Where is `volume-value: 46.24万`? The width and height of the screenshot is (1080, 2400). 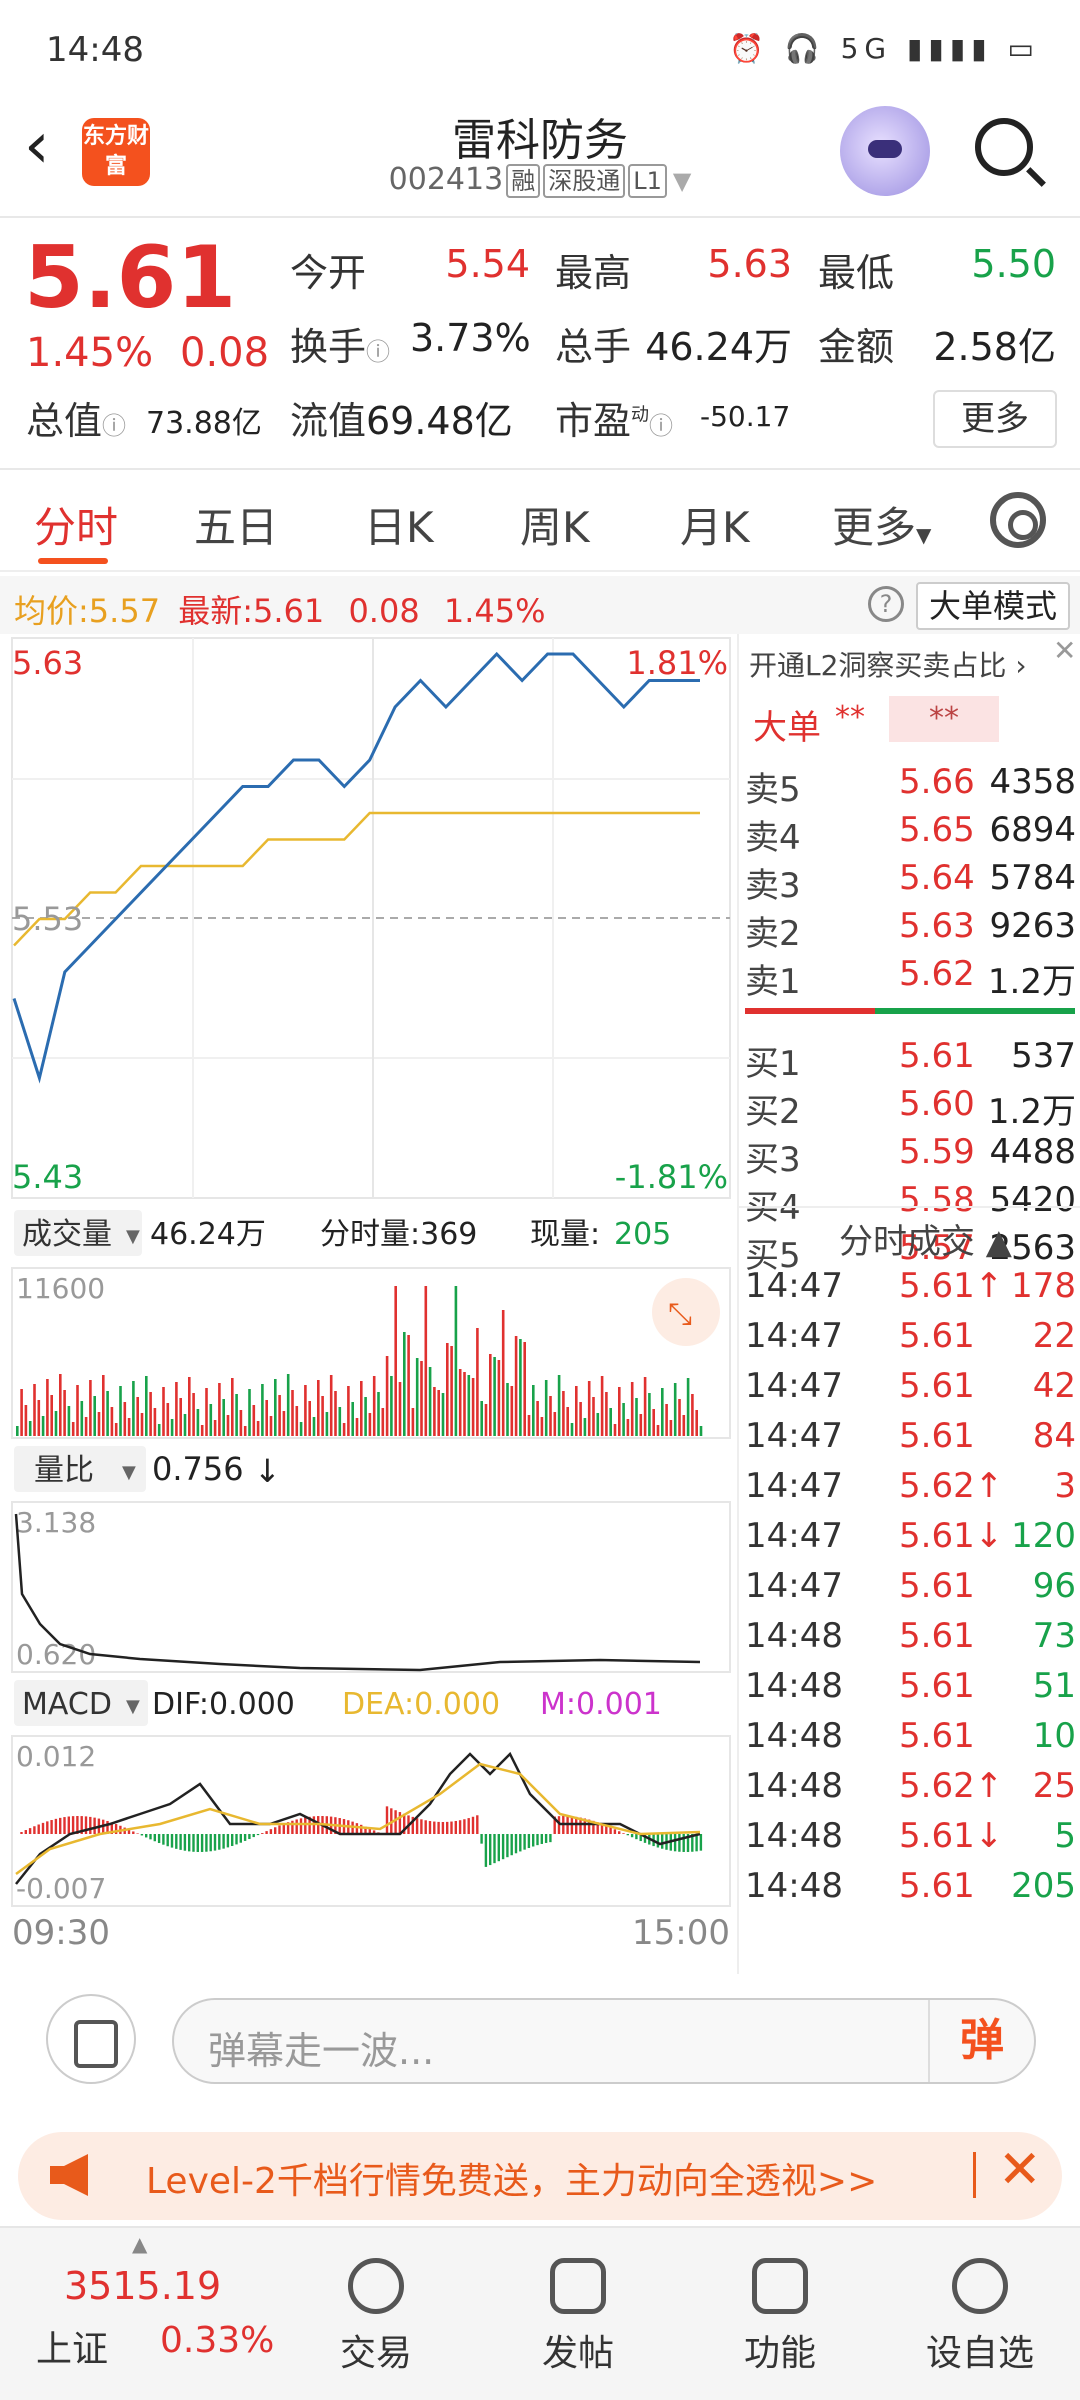 volume-value: 46.24万 is located at coordinates (718, 347).